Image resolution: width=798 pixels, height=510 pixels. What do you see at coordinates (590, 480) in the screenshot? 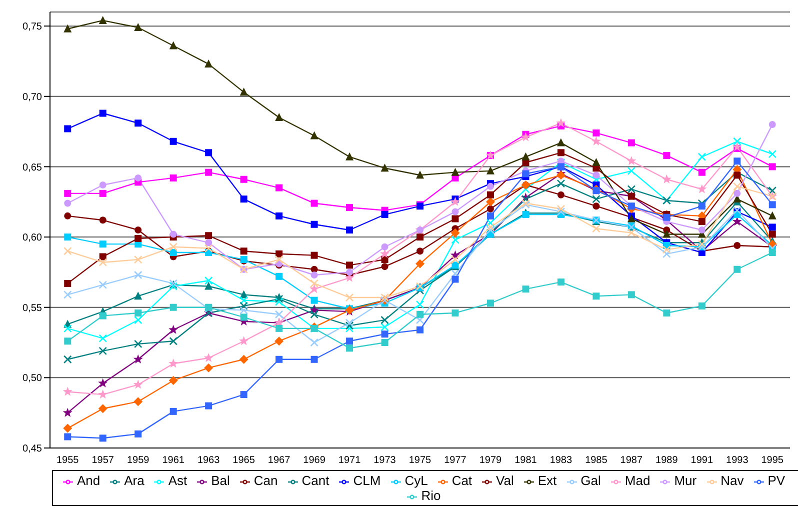
I see `legend-label: Gal` at bounding box center [590, 480].